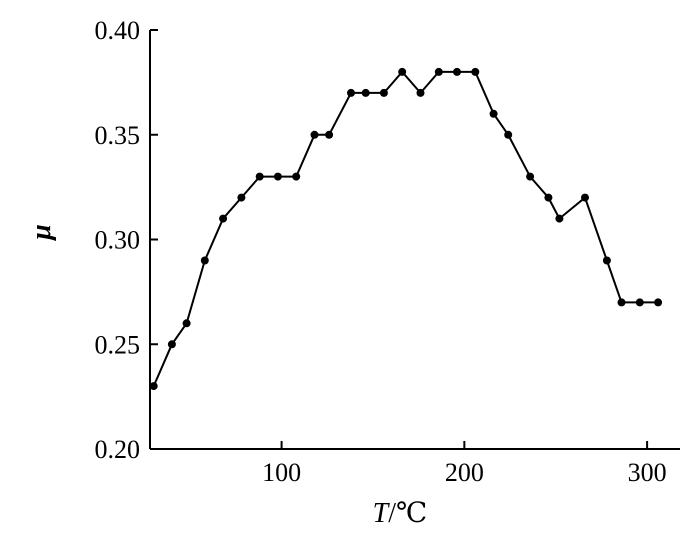 This screenshot has height=539, width=700. I want to click on x-axis-ticks: 100 200 300, so click(464, 464).